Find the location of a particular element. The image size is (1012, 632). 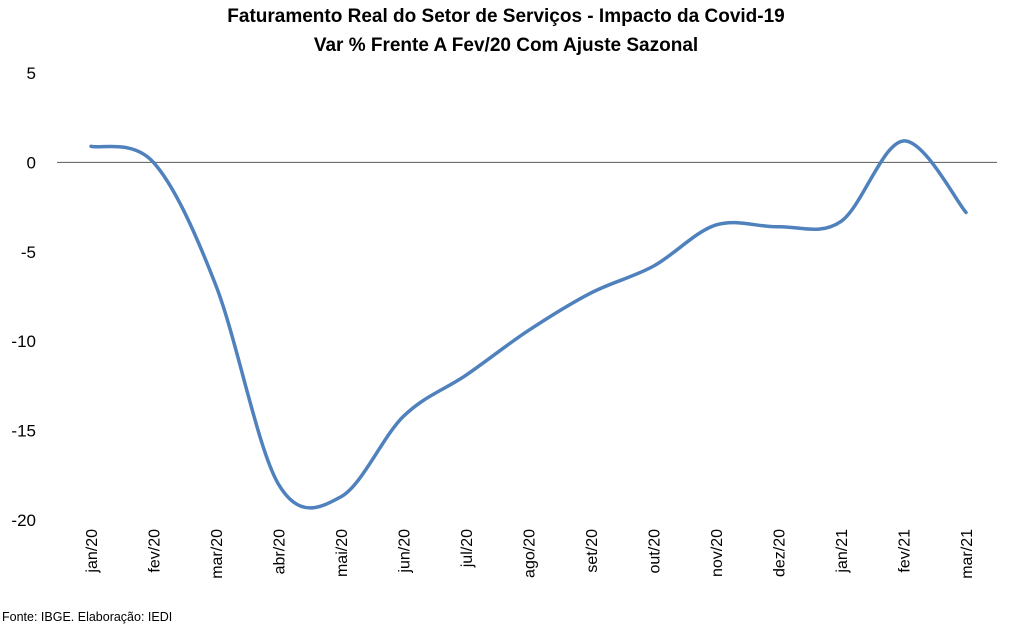

x-tick-label: mar/21 is located at coordinates (967, 554).